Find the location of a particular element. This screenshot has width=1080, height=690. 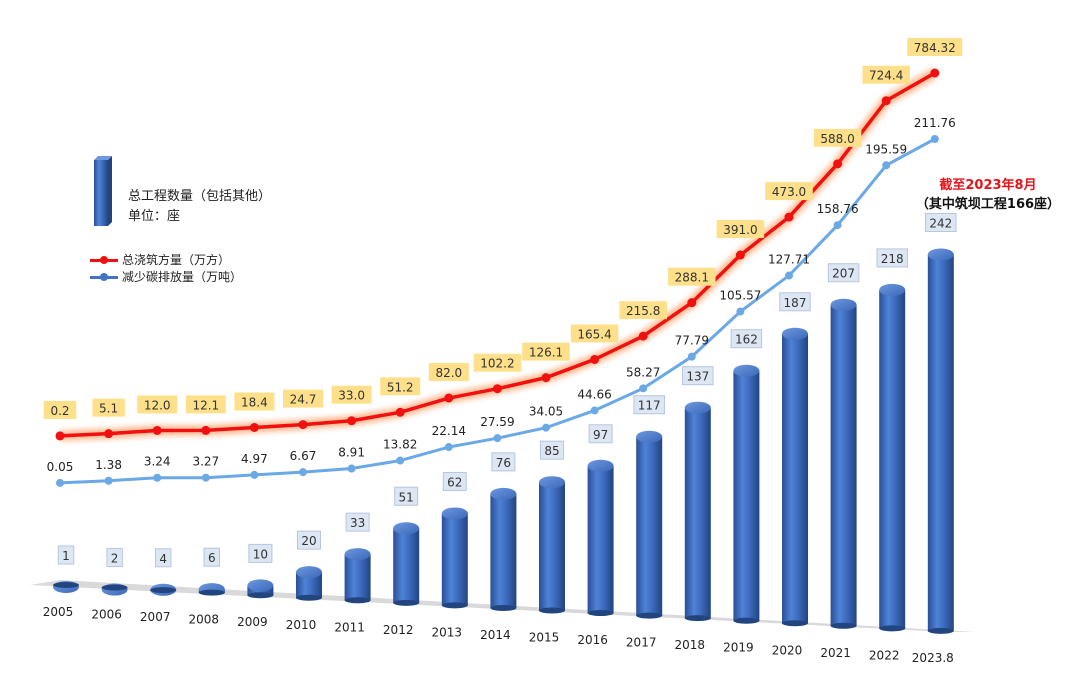

legend-carbon: 减少碳排放量（万吨） is located at coordinates (166, 276).